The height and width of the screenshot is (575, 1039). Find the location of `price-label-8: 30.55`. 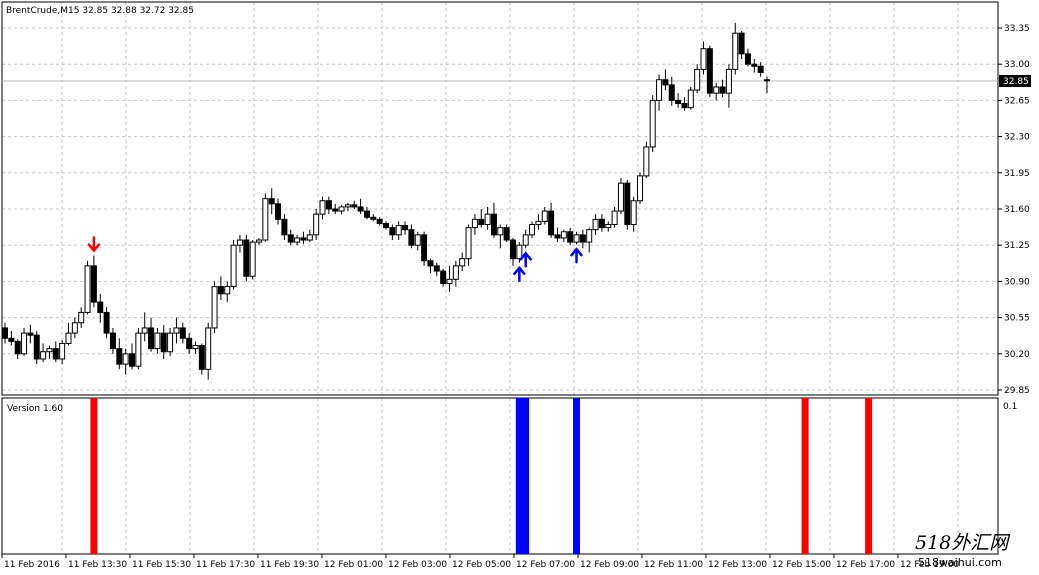

price-label-8: 30.55 is located at coordinates (1017, 319).